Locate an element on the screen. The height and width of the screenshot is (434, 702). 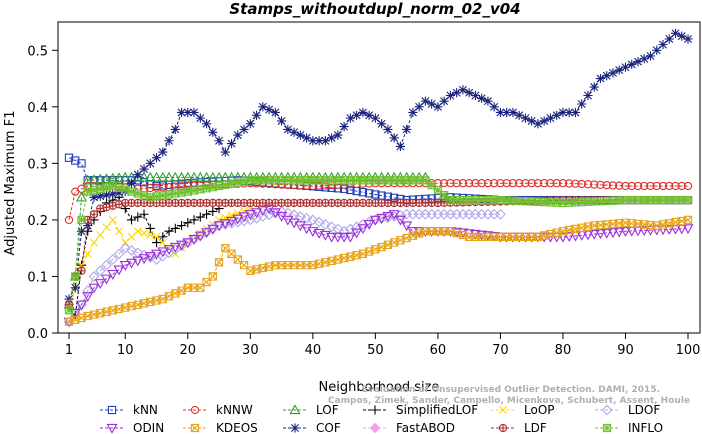
legend-label: kNNW is located at coordinates (234, 410).